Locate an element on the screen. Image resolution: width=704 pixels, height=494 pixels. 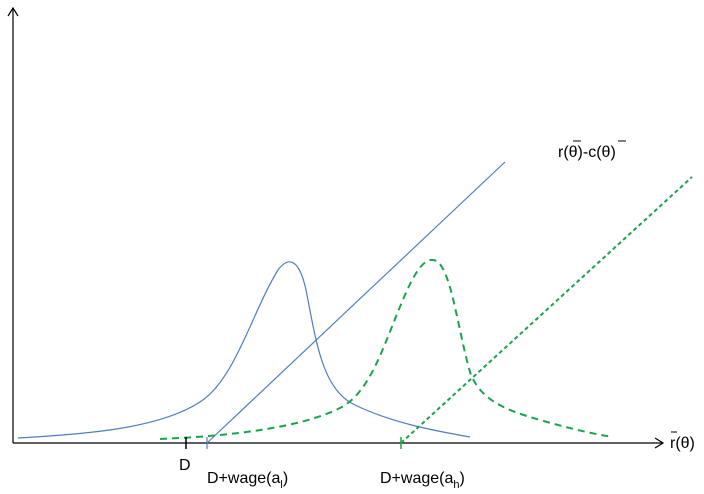
y-axis-arrowhead is located at coordinates (13, 11).